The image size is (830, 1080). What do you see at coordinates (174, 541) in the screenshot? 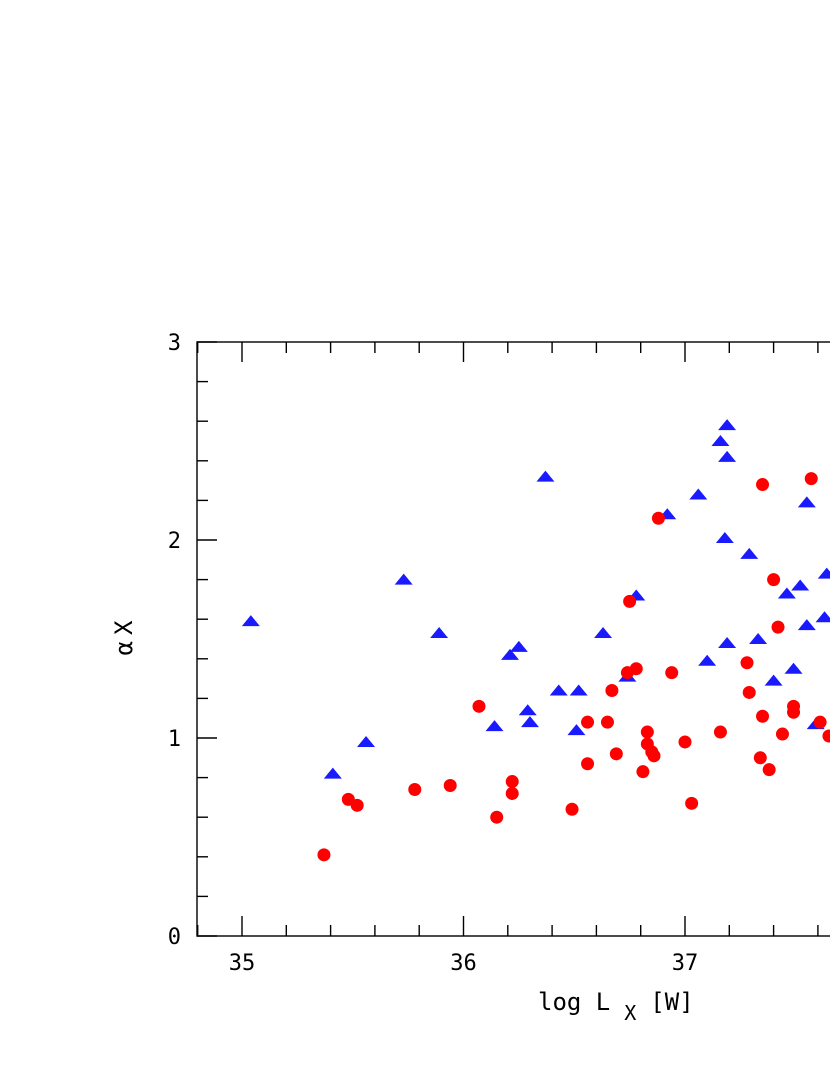
I see `y-tick-label: 2` at bounding box center [174, 541].